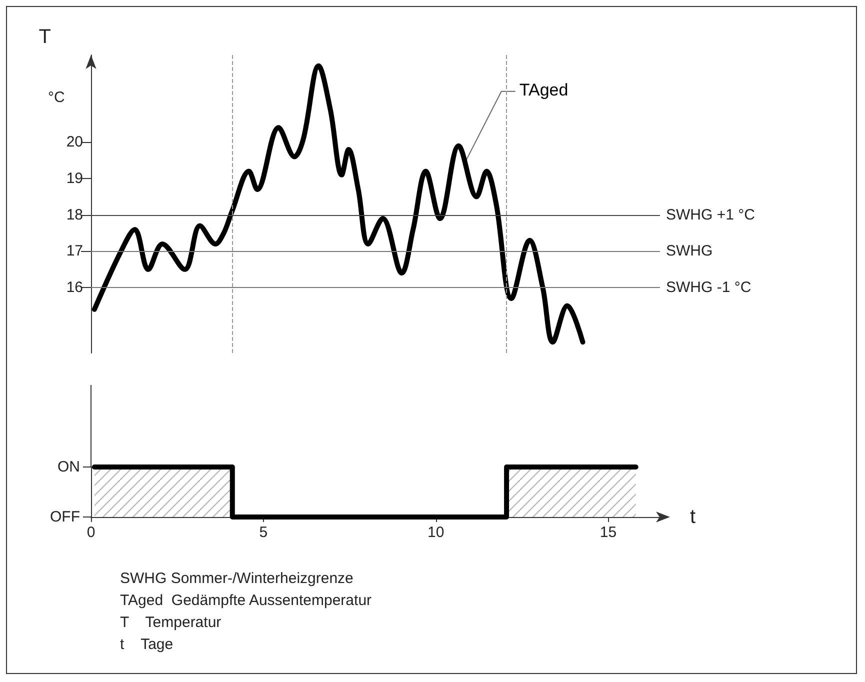 This screenshot has width=865, height=682. Describe the element at coordinates (69, 467) in the screenshot. I see `text: ON` at that location.